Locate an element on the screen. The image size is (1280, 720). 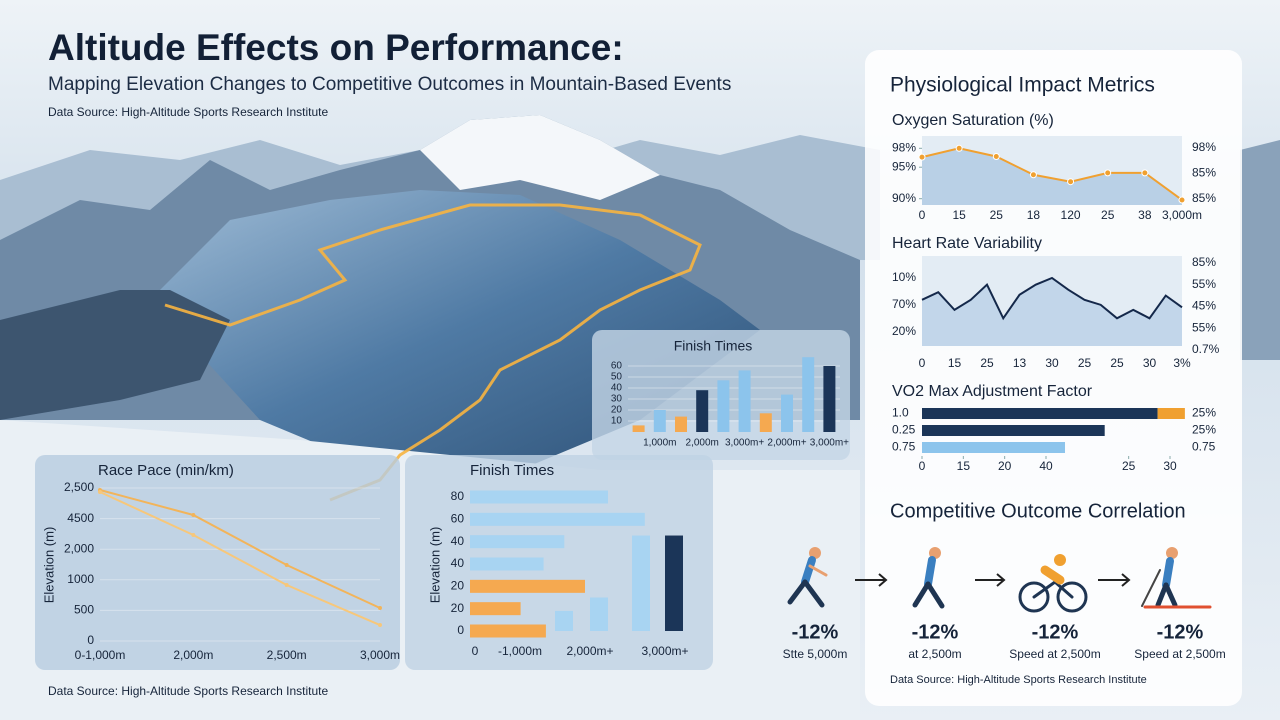
y-label: 70% is located at coordinates (904, 304).